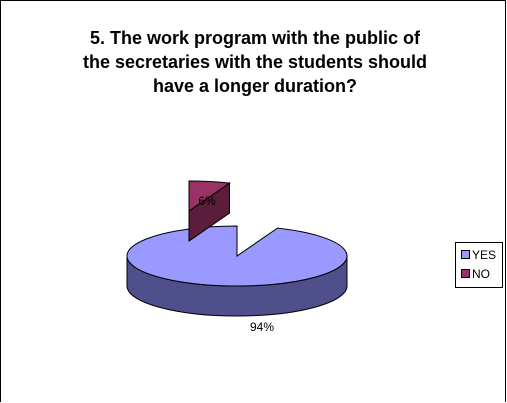 Image resolution: width=507 pixels, height=403 pixels. What do you see at coordinates (207, 201) in the screenshot?
I see `data-label-no: 6%` at bounding box center [207, 201].